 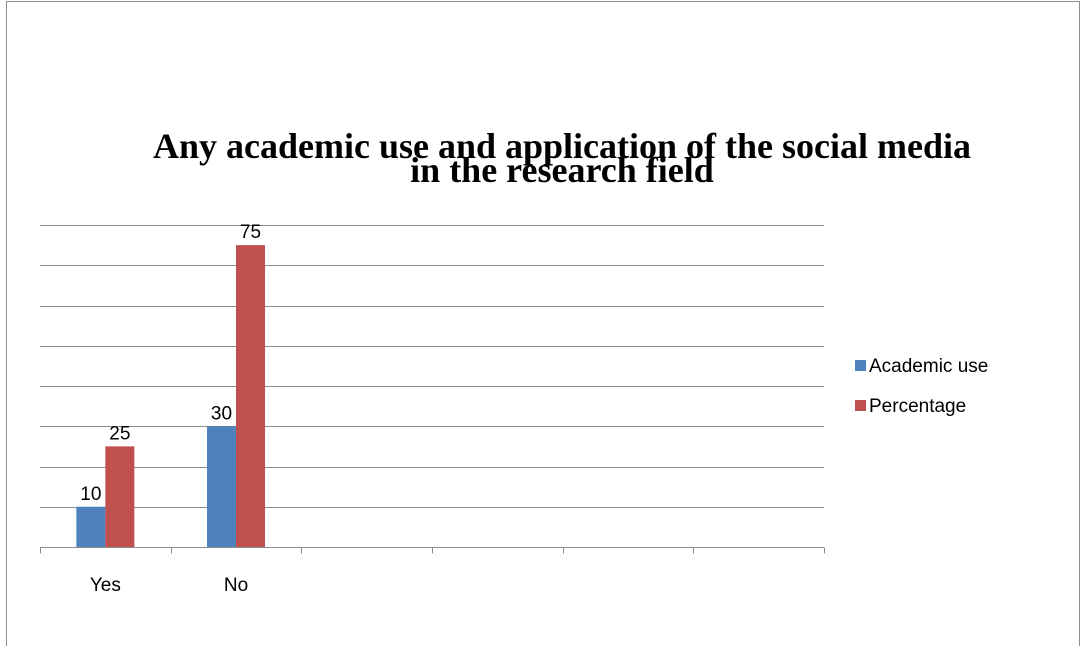 What do you see at coordinates (917, 406) in the screenshot?
I see `legend-label: Percentage` at bounding box center [917, 406].